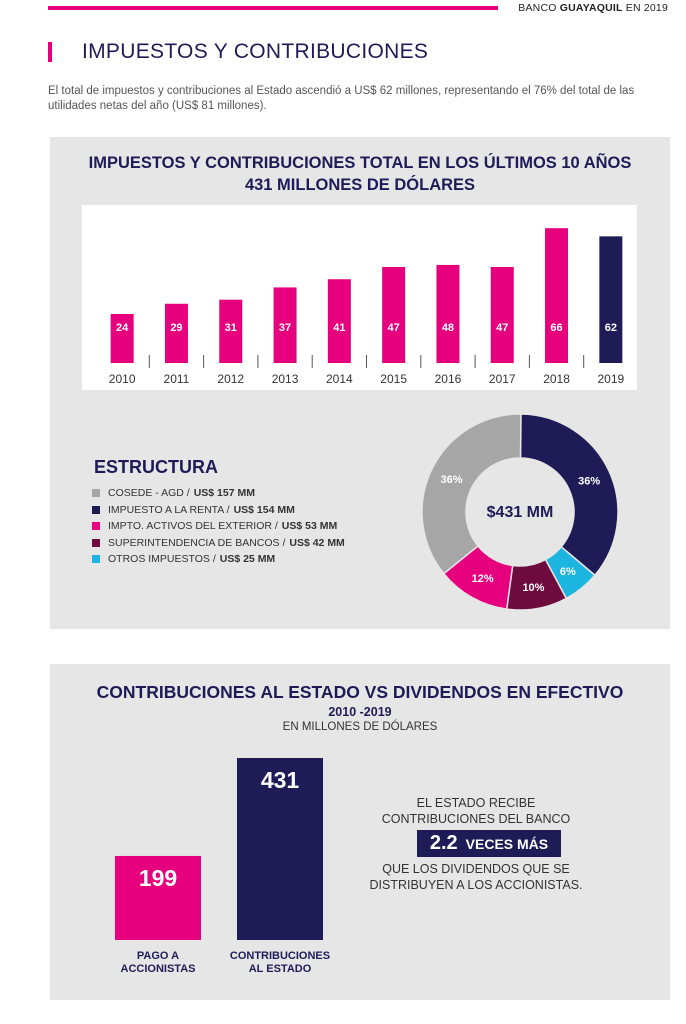  Describe the element at coordinates (193, 526) in the screenshot. I see `legend-label: IMPTO. ACTIVOS DEL EXTERIOR /` at that location.